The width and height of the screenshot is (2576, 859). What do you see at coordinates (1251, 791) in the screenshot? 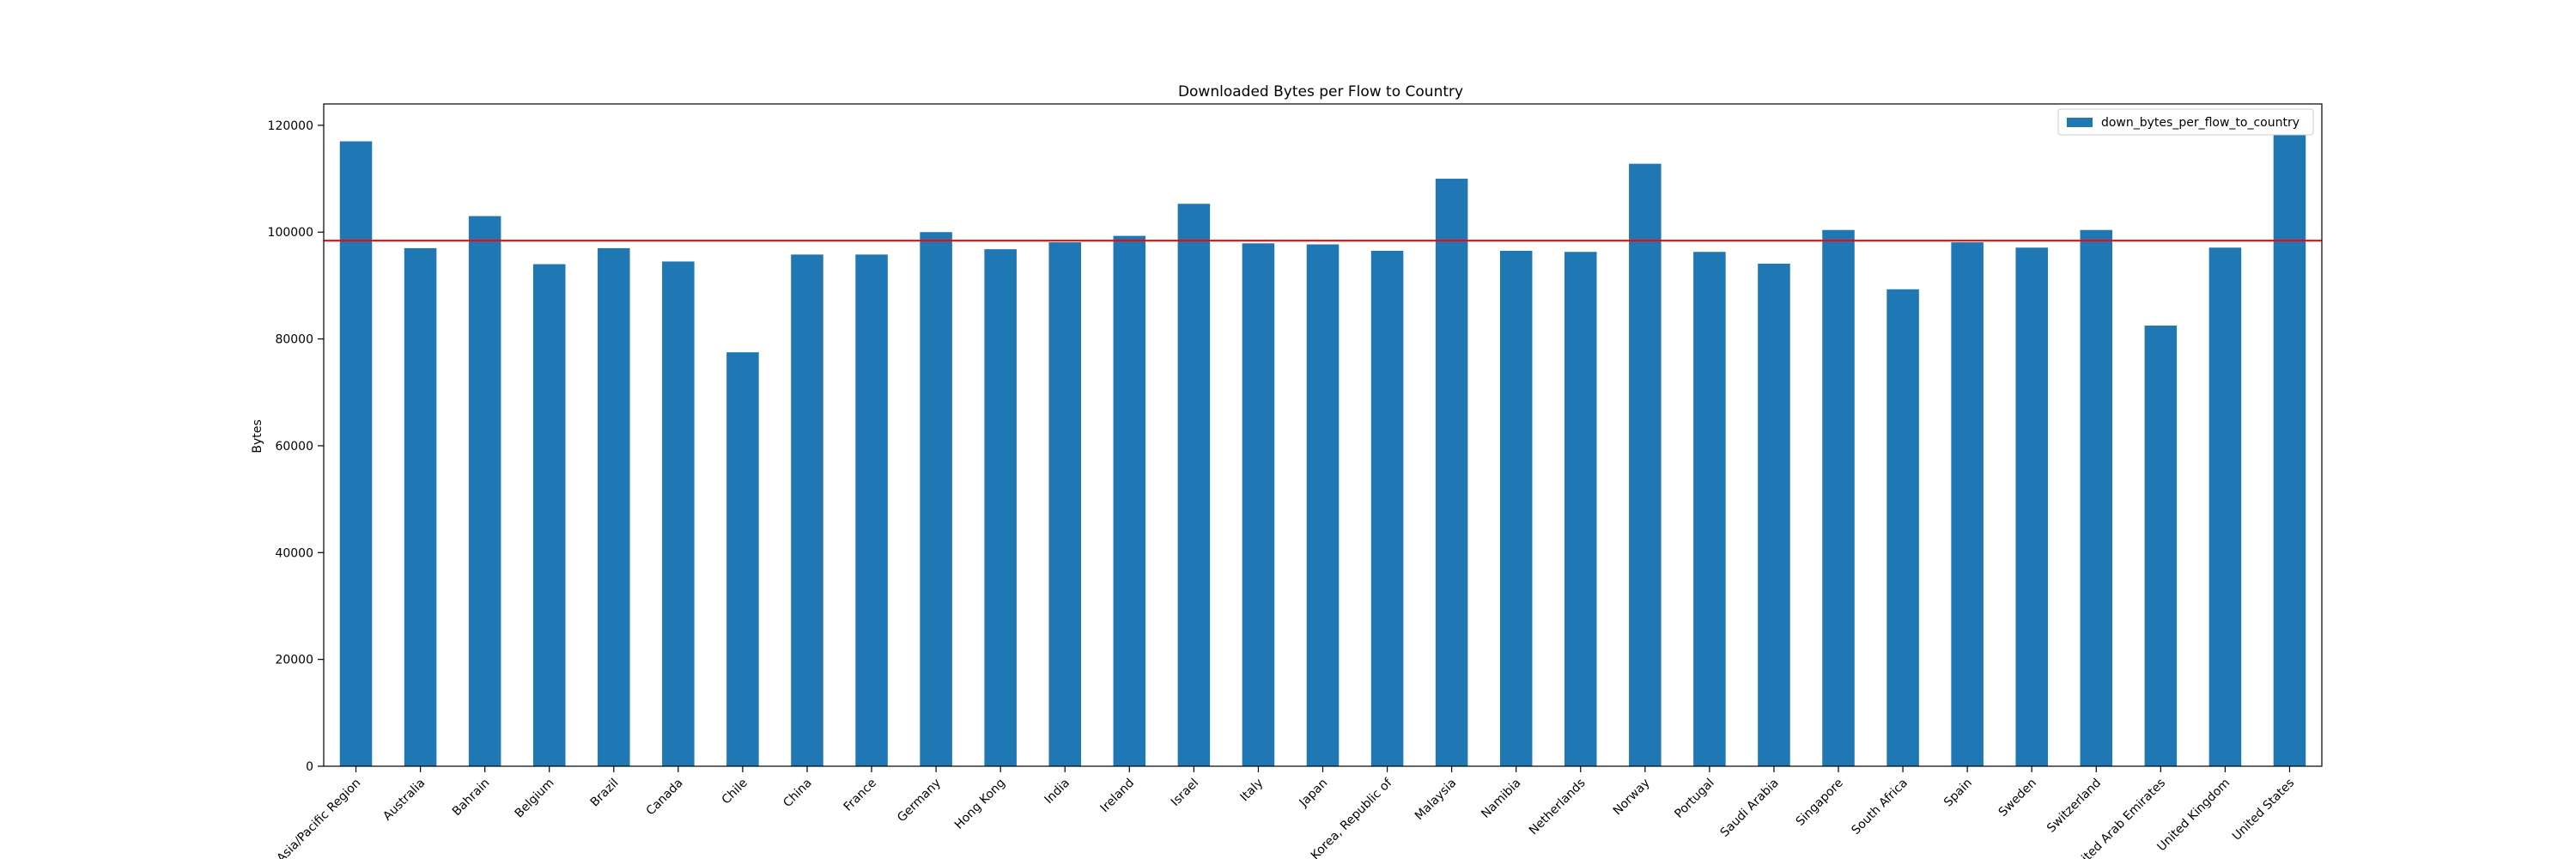
I see `x-tick-label-14: Italy` at bounding box center [1251, 791].